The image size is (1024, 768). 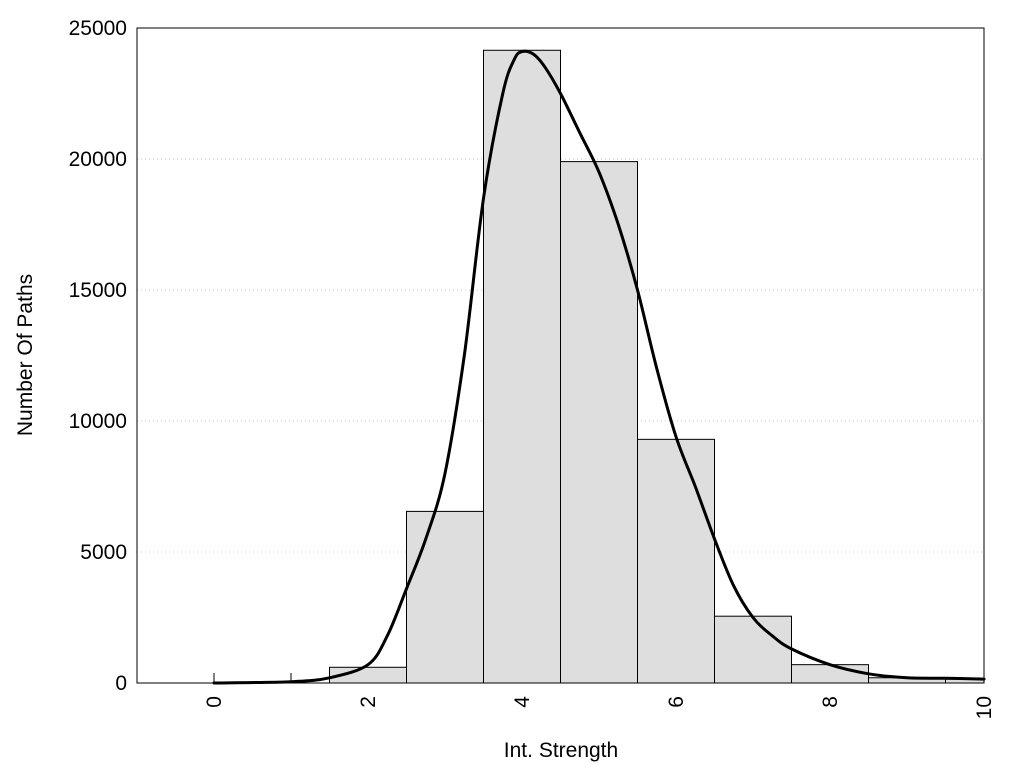 I want to click on x-axis-title: Int. Strength, so click(x=561, y=750).